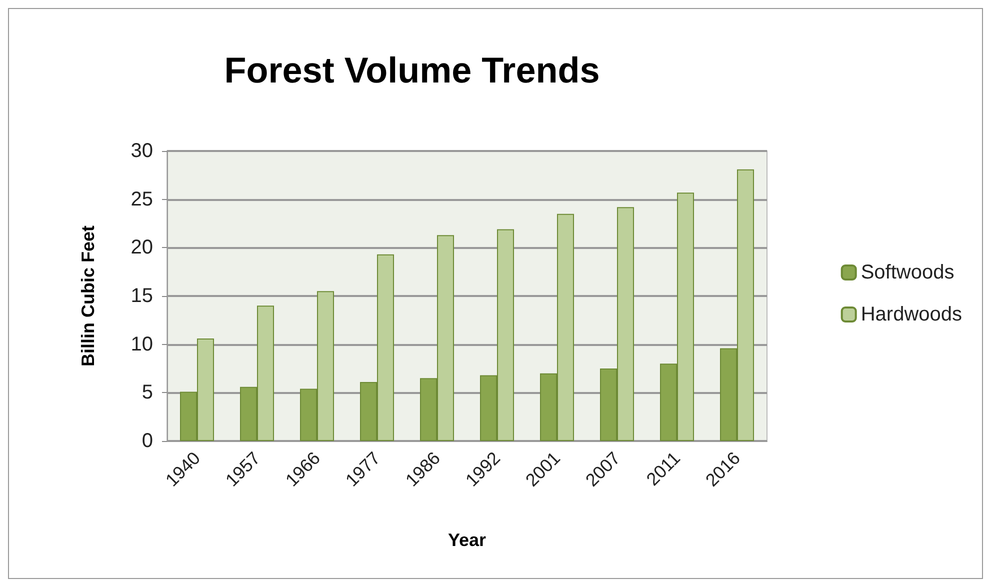  What do you see at coordinates (911, 315) in the screenshot?
I see `legend-label: Hardwoods` at bounding box center [911, 315].